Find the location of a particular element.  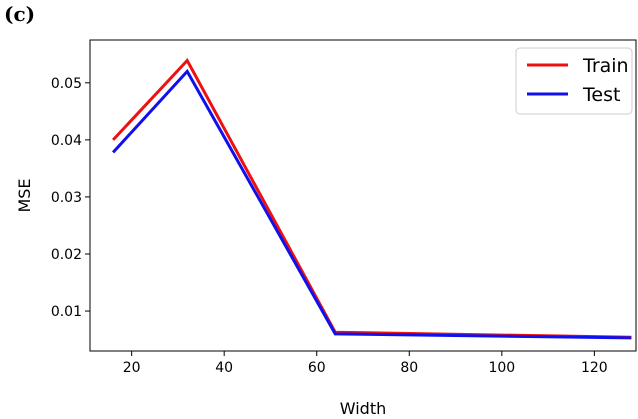

panel-label: (c) is located at coordinates (20, 14).